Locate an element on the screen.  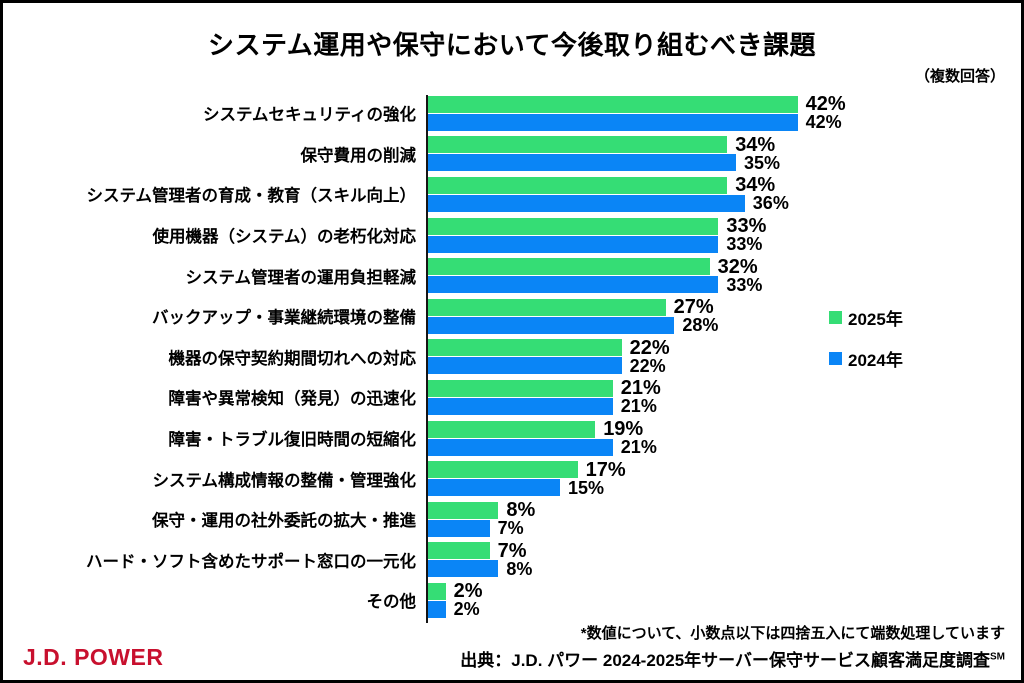
bar-line-2024年: 35% is located at coordinates (723, 163).